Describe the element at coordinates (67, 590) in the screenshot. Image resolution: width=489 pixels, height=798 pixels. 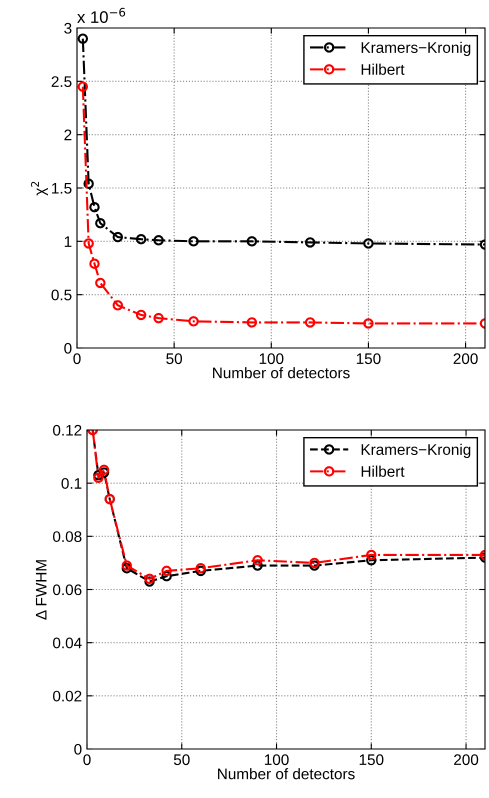
I see `y-tick-label: 0.06` at that location.